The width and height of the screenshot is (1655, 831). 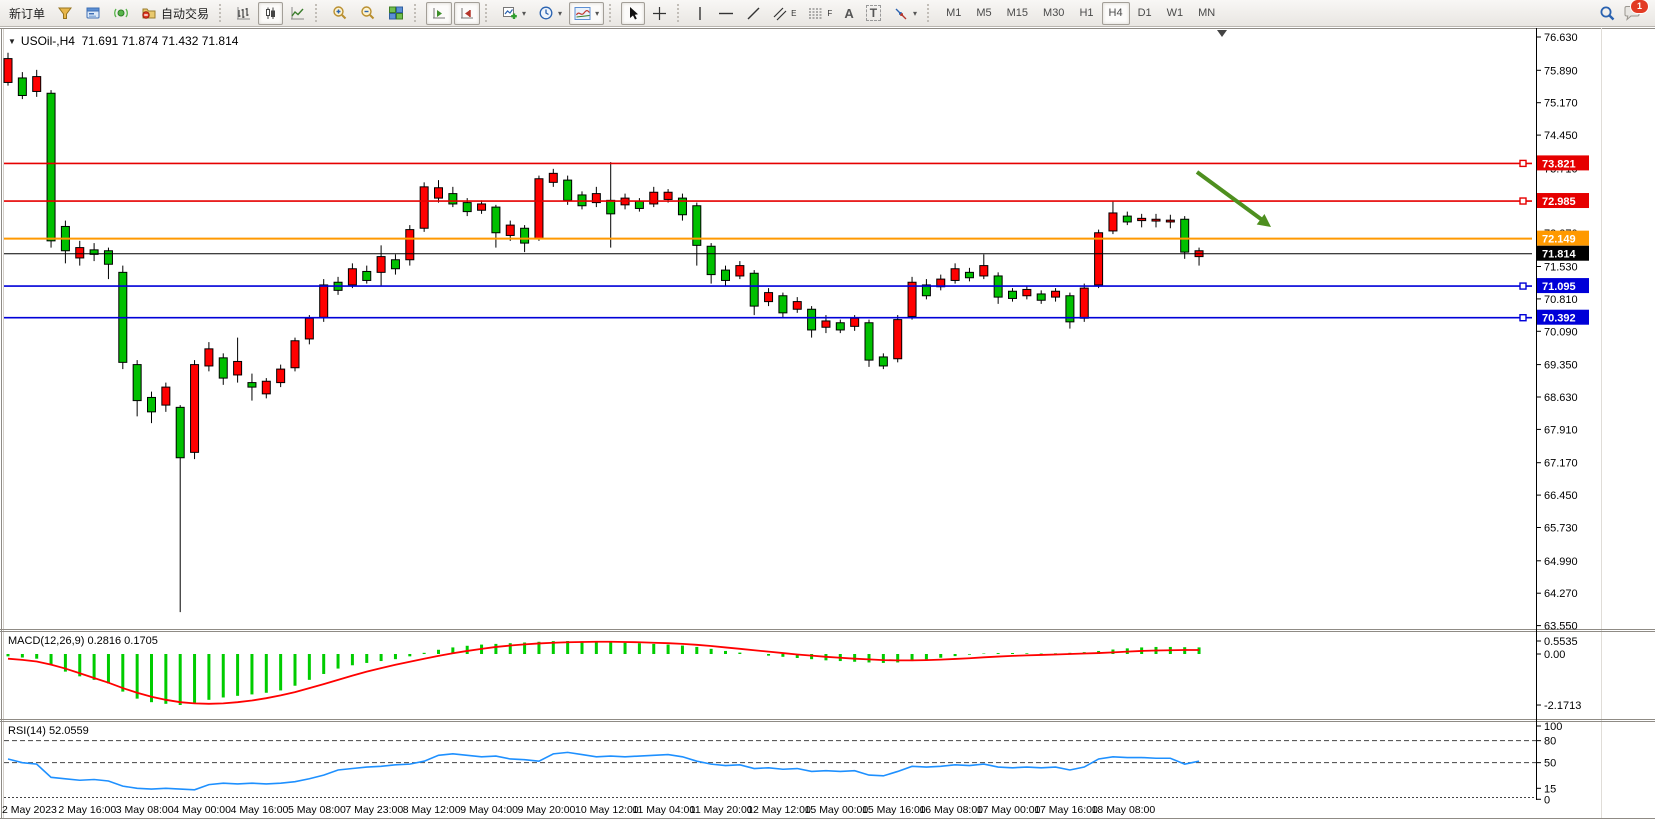 What do you see at coordinates (894, 810) in the screenshot?
I see `time-axis-label: 15 May 16:00` at bounding box center [894, 810].